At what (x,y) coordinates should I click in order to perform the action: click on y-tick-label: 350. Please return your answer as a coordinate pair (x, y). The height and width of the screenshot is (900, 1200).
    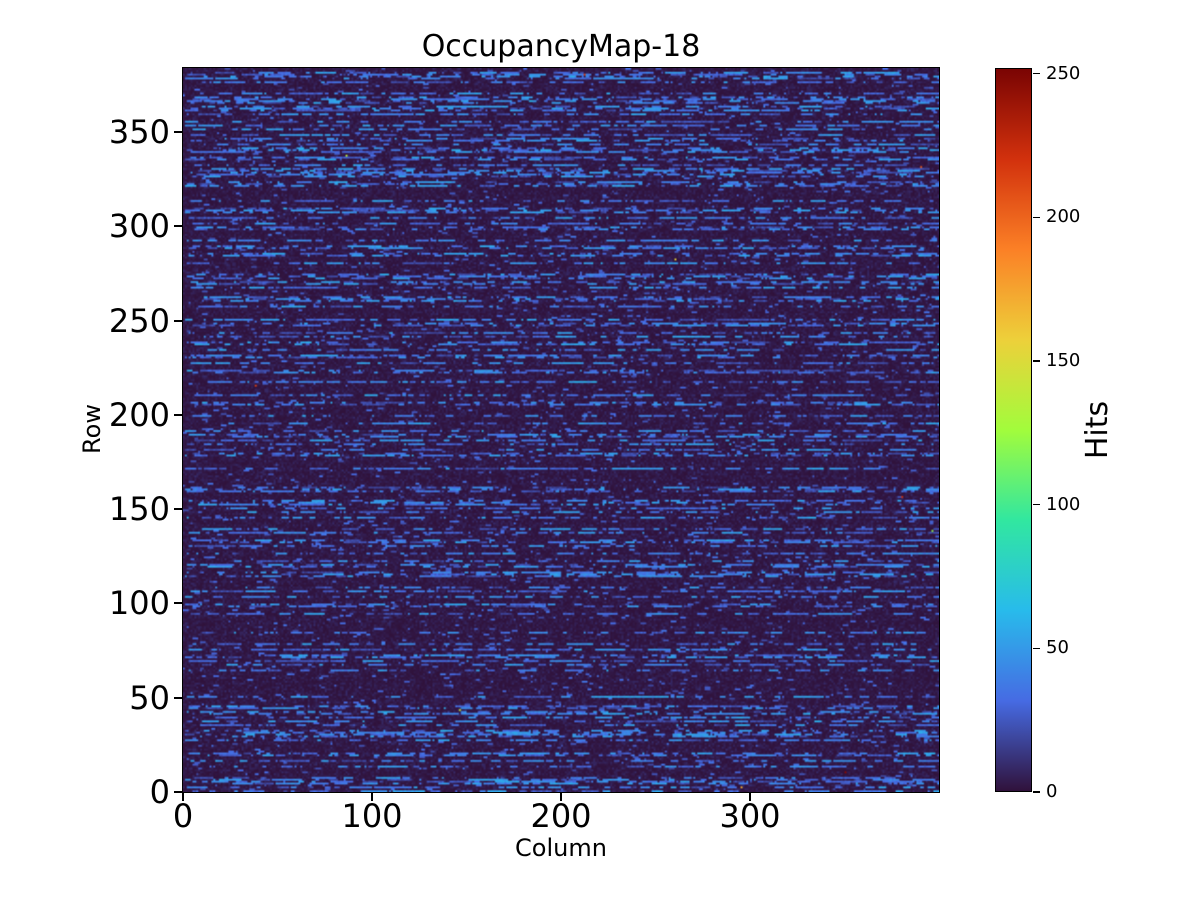
    Looking at the image, I should click on (139, 132).